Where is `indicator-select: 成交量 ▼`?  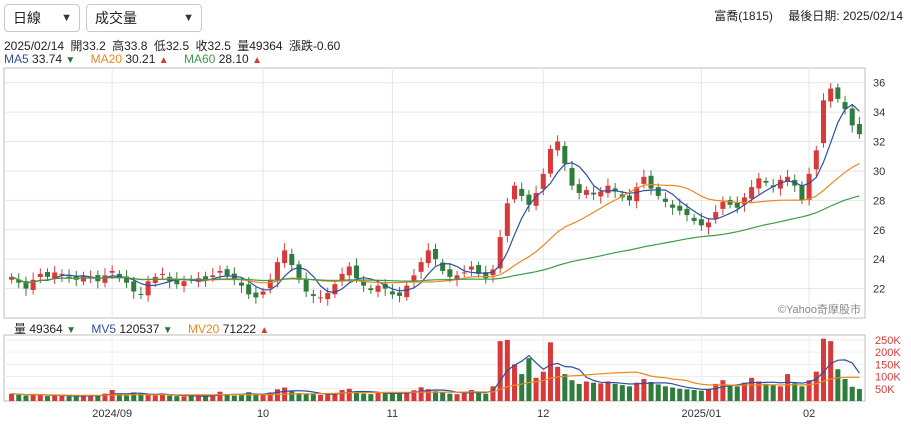 indicator-select: 成交量 ▼ is located at coordinates (144, 18).